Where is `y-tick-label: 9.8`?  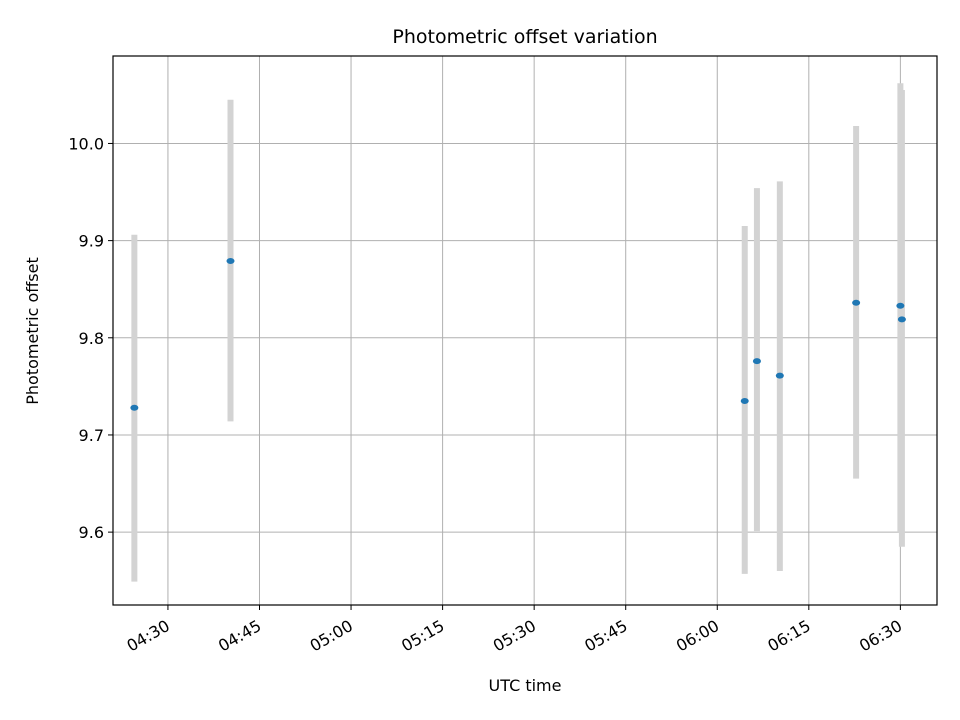 y-tick-label: 9.8 is located at coordinates (91, 338).